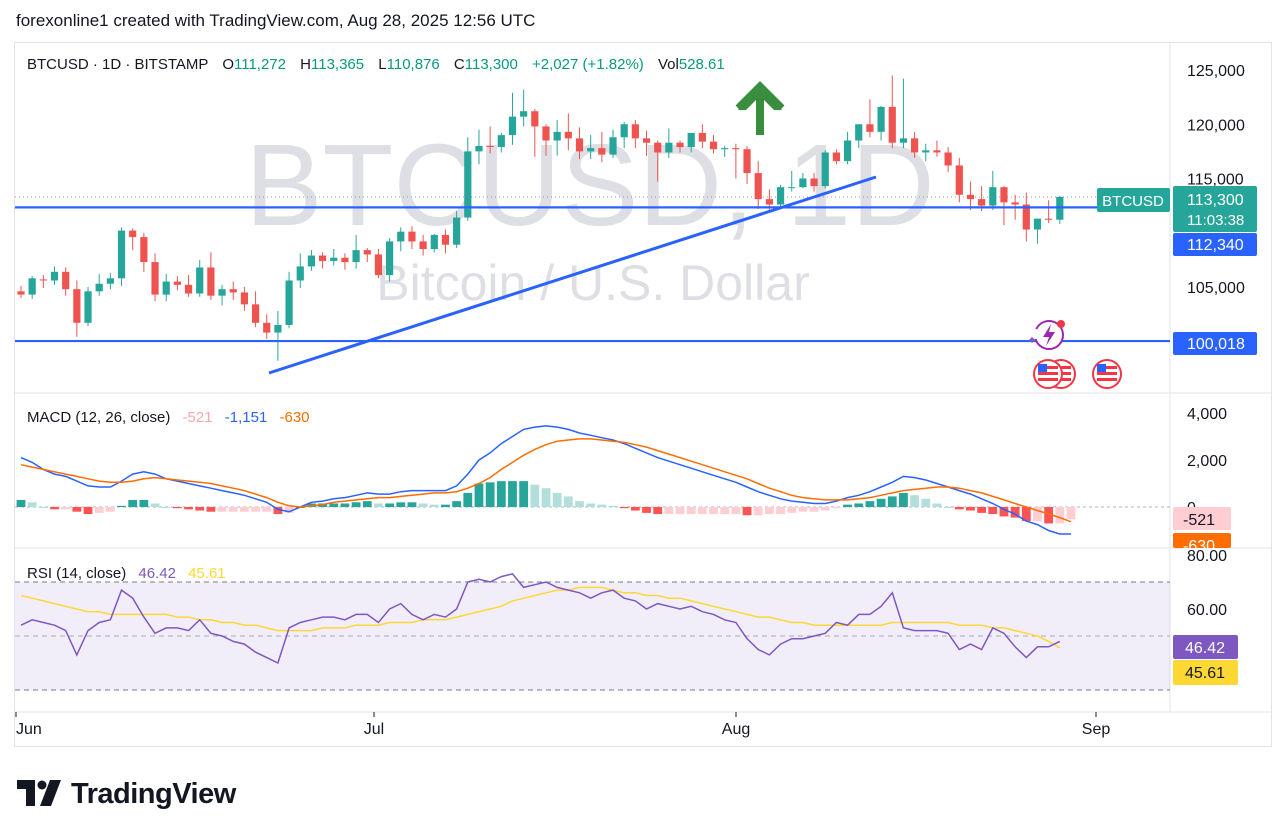  I want to click on rsi-tick-label: 60.00, so click(1207, 610).